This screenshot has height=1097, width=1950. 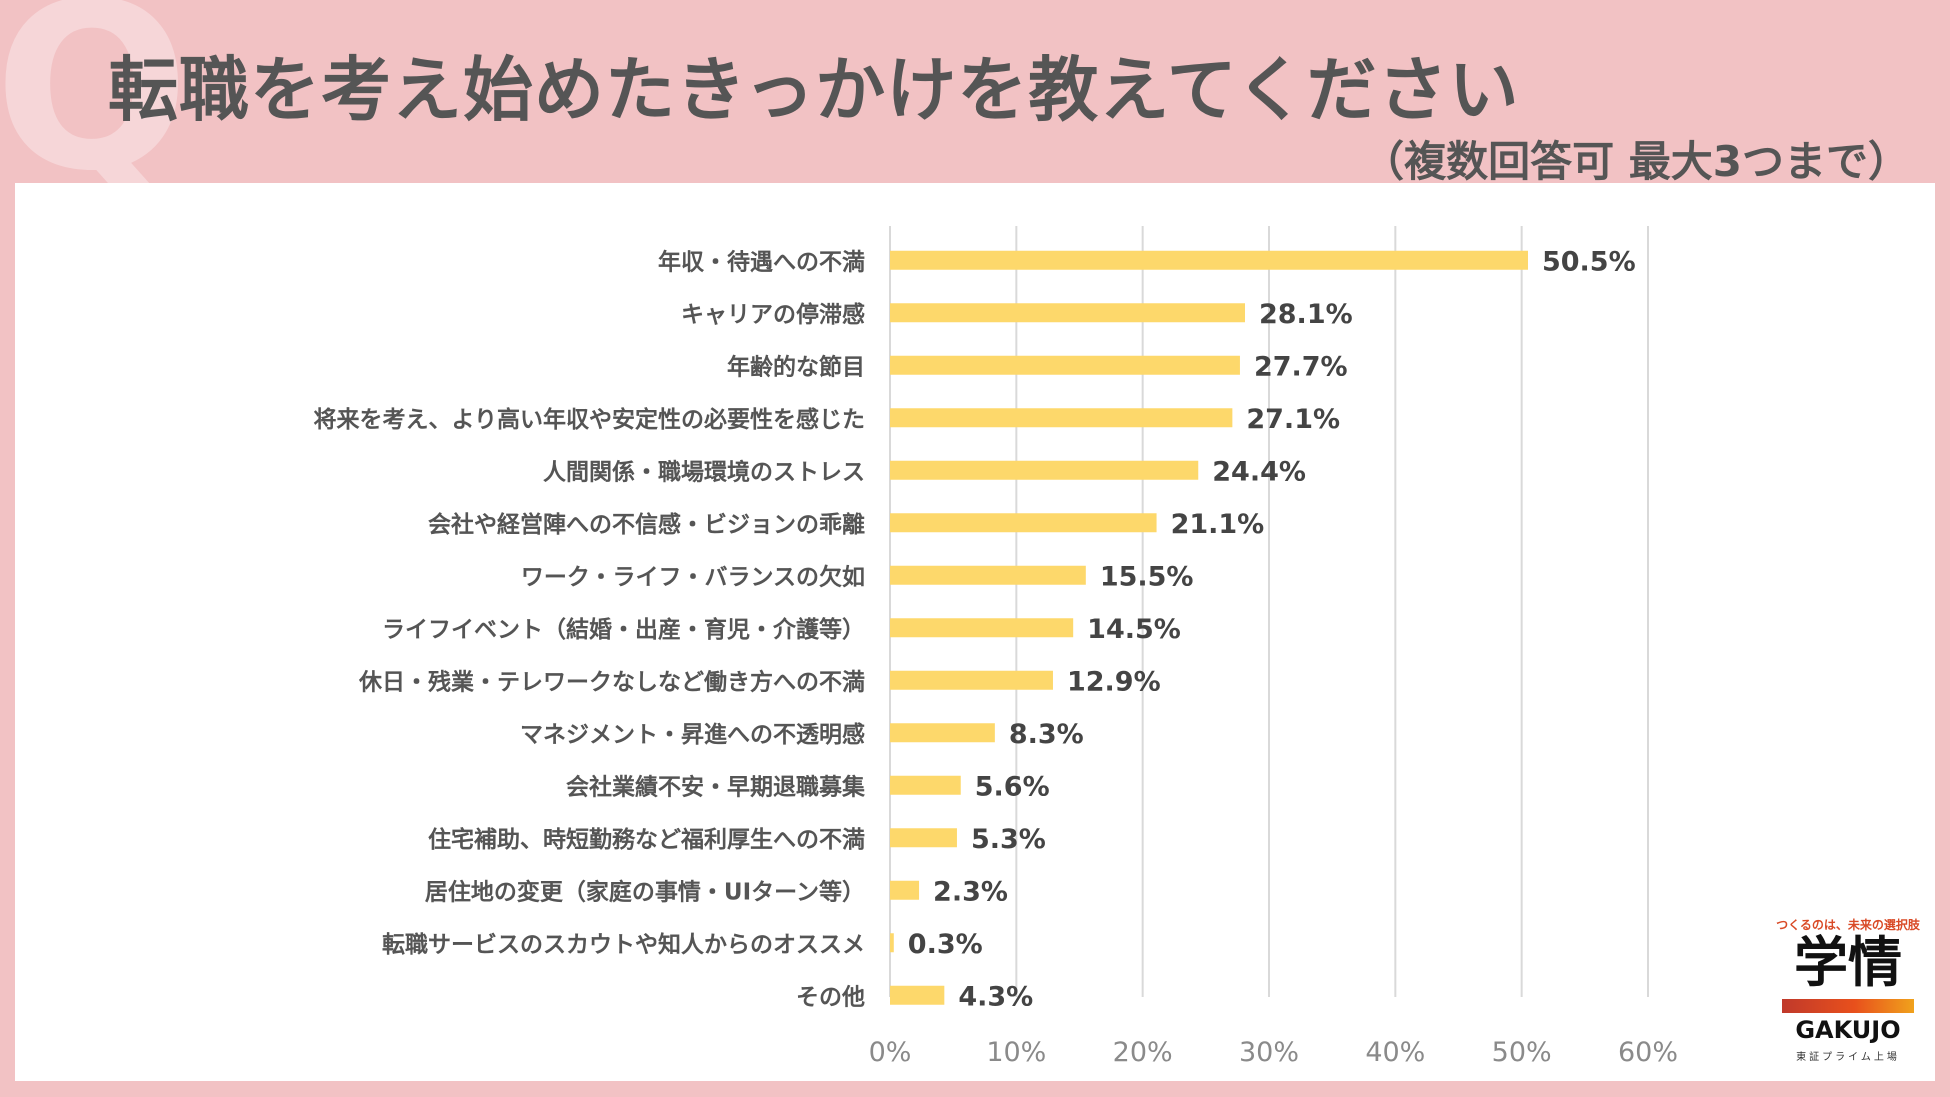 I want to click on x-tick-label-20: 20%, so click(x=1143, y=1052).